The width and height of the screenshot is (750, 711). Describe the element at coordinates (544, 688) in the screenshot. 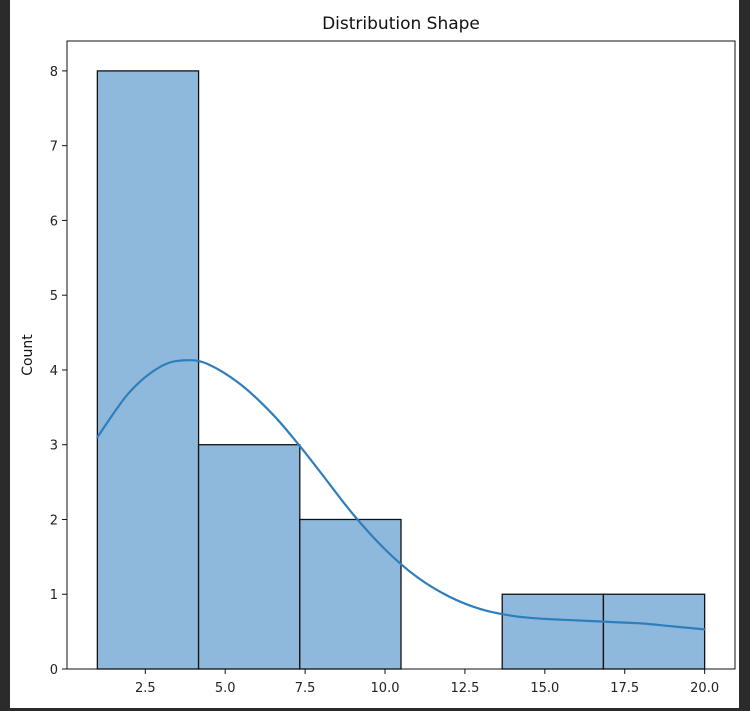

I see `x-tick-label: 15.0` at that location.